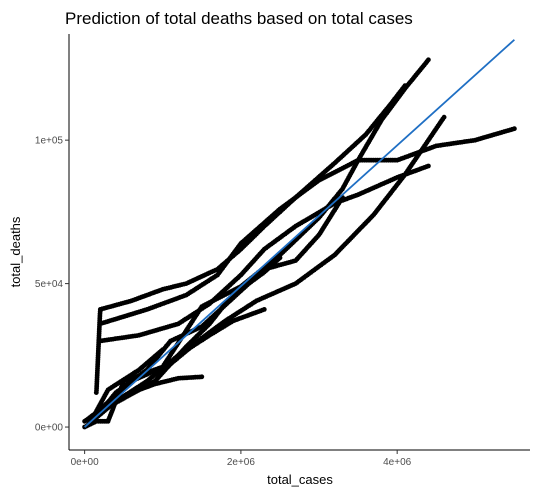 This screenshot has width=542, height=492. Describe the element at coordinates (300, 479) in the screenshot. I see `x-axis-title: total_cases` at that location.